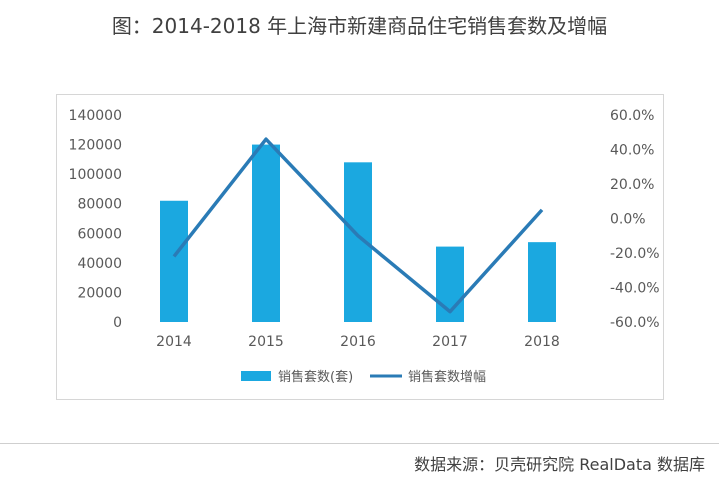  Describe the element at coordinates (447, 377) in the screenshot. I see `legend-line-label: 销售套数增幅` at that location.